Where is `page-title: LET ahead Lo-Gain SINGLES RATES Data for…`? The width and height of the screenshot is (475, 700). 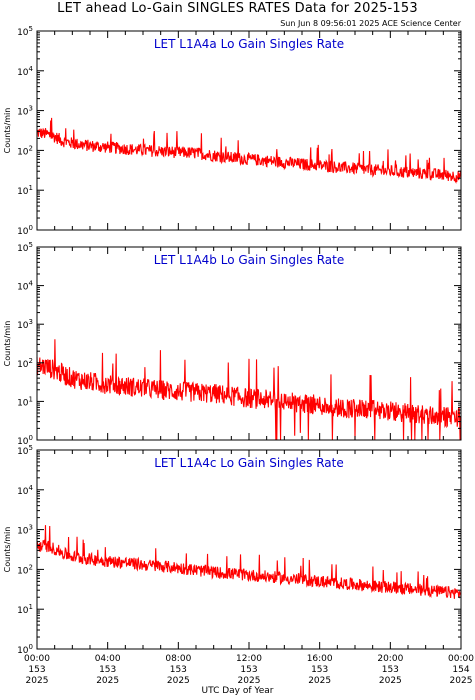
page-title: LET ahead Lo-Gain SINGLES RATES Data for… is located at coordinates (237, 8).